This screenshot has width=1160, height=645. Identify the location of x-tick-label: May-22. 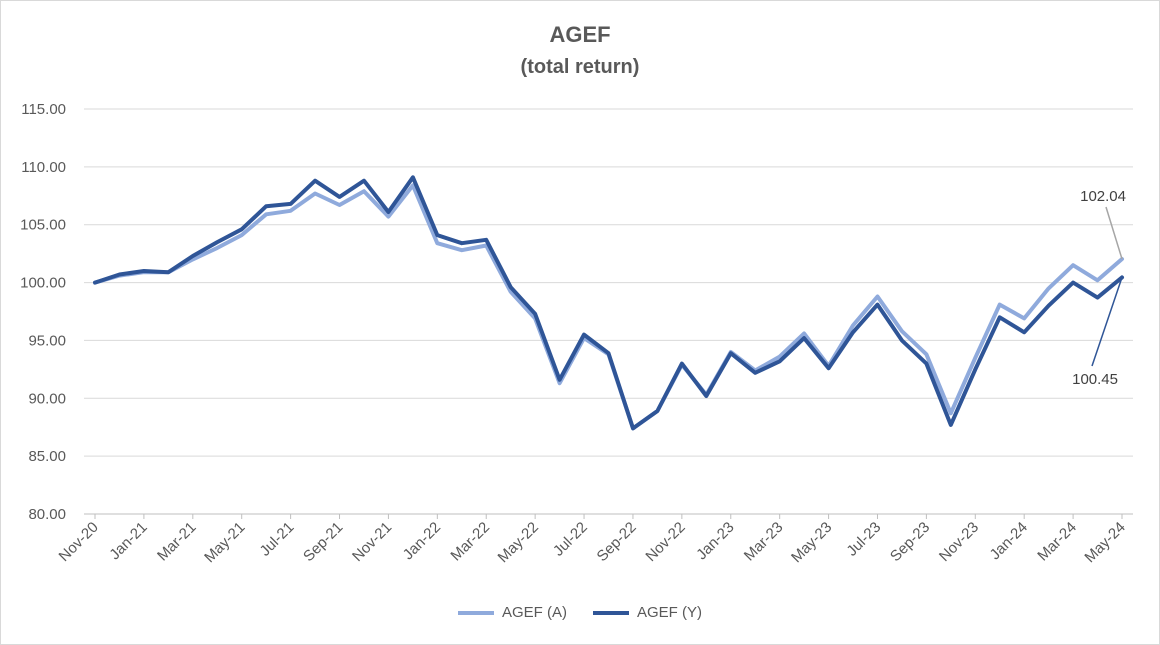
(518, 542).